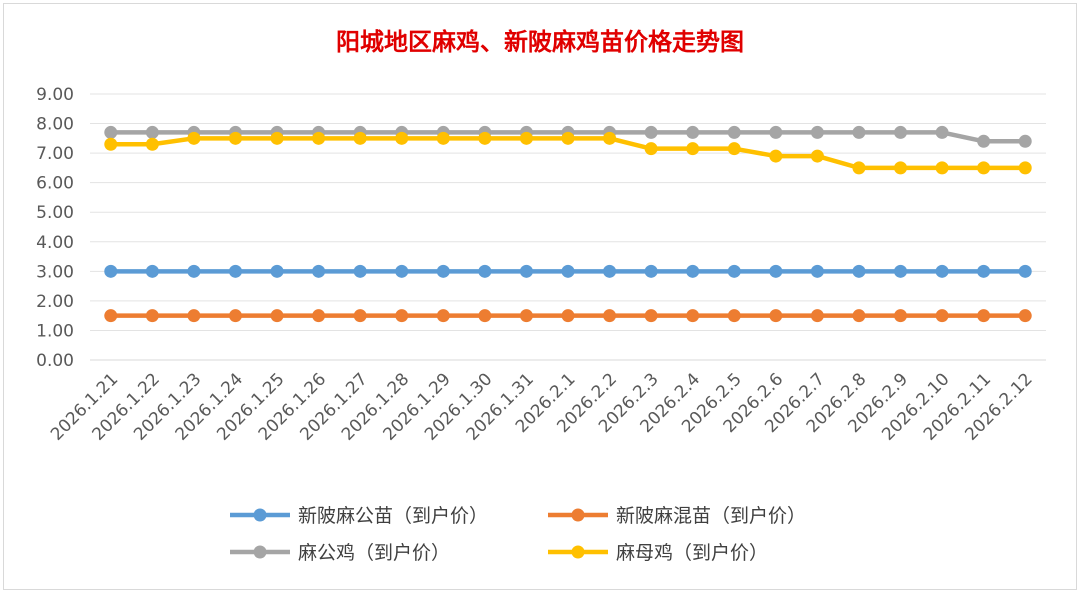 The width and height of the screenshot is (1080, 593). What do you see at coordinates (55, 302) in the screenshot?
I see `y-tick-label: 2.00` at bounding box center [55, 302].